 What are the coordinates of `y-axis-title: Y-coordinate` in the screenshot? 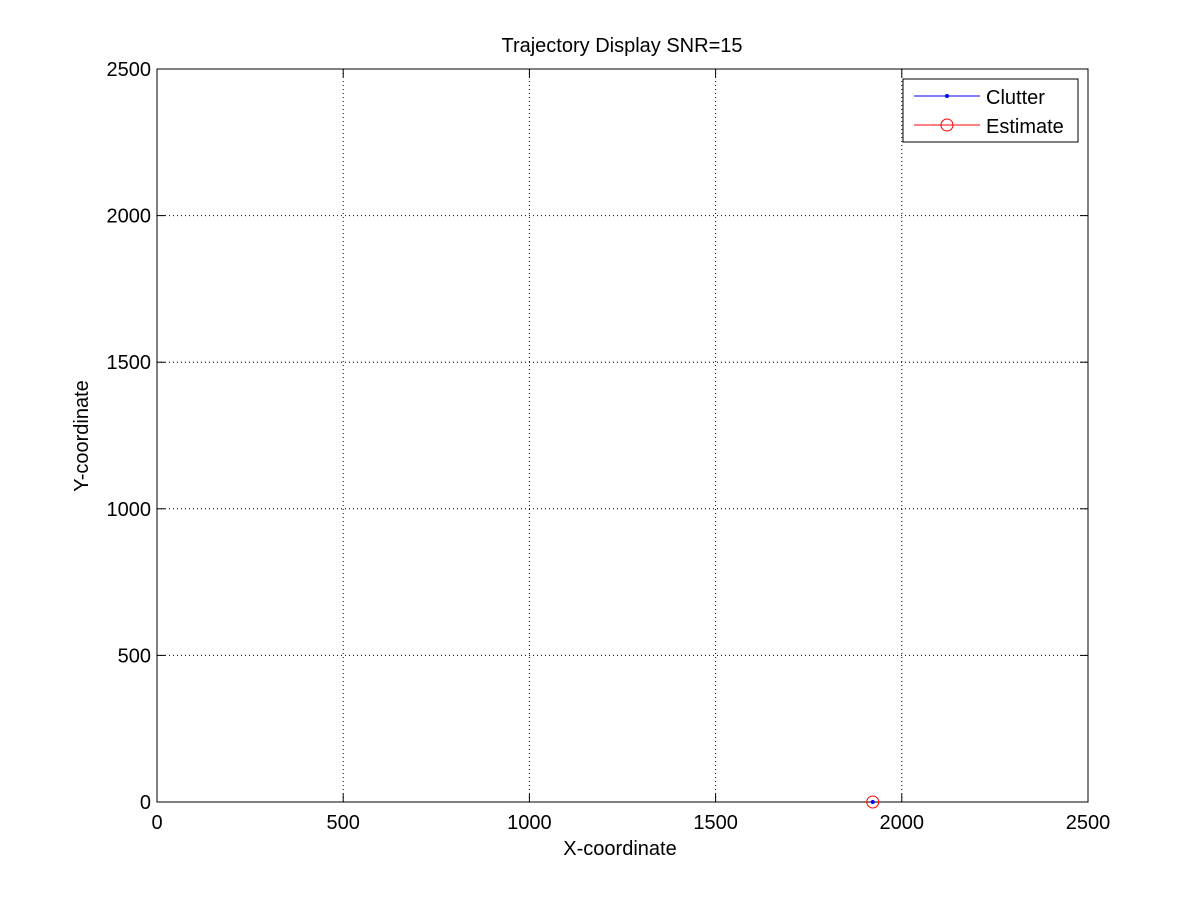 It's located at (82, 436).